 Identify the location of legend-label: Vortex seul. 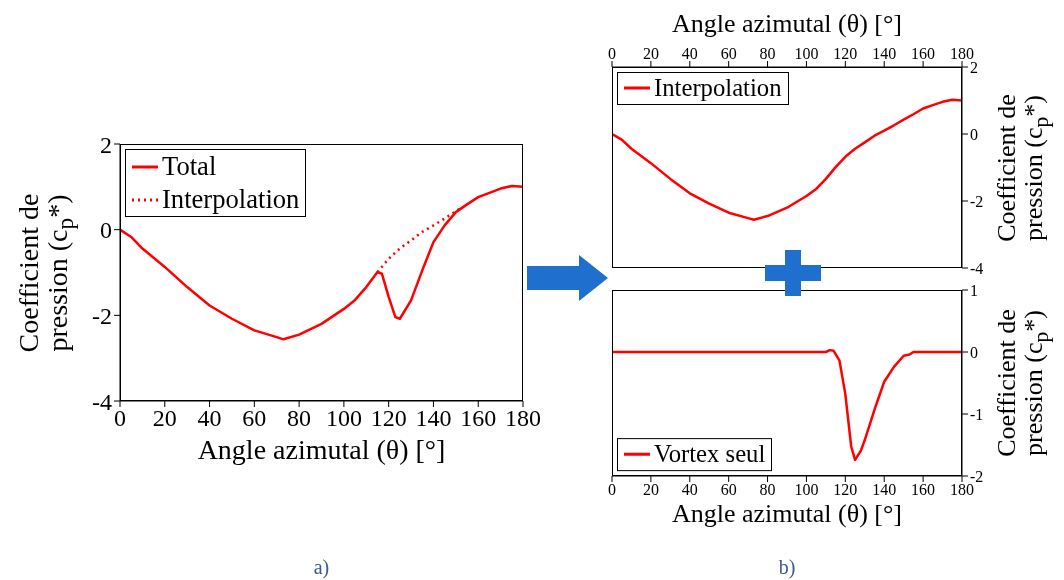
(710, 454).